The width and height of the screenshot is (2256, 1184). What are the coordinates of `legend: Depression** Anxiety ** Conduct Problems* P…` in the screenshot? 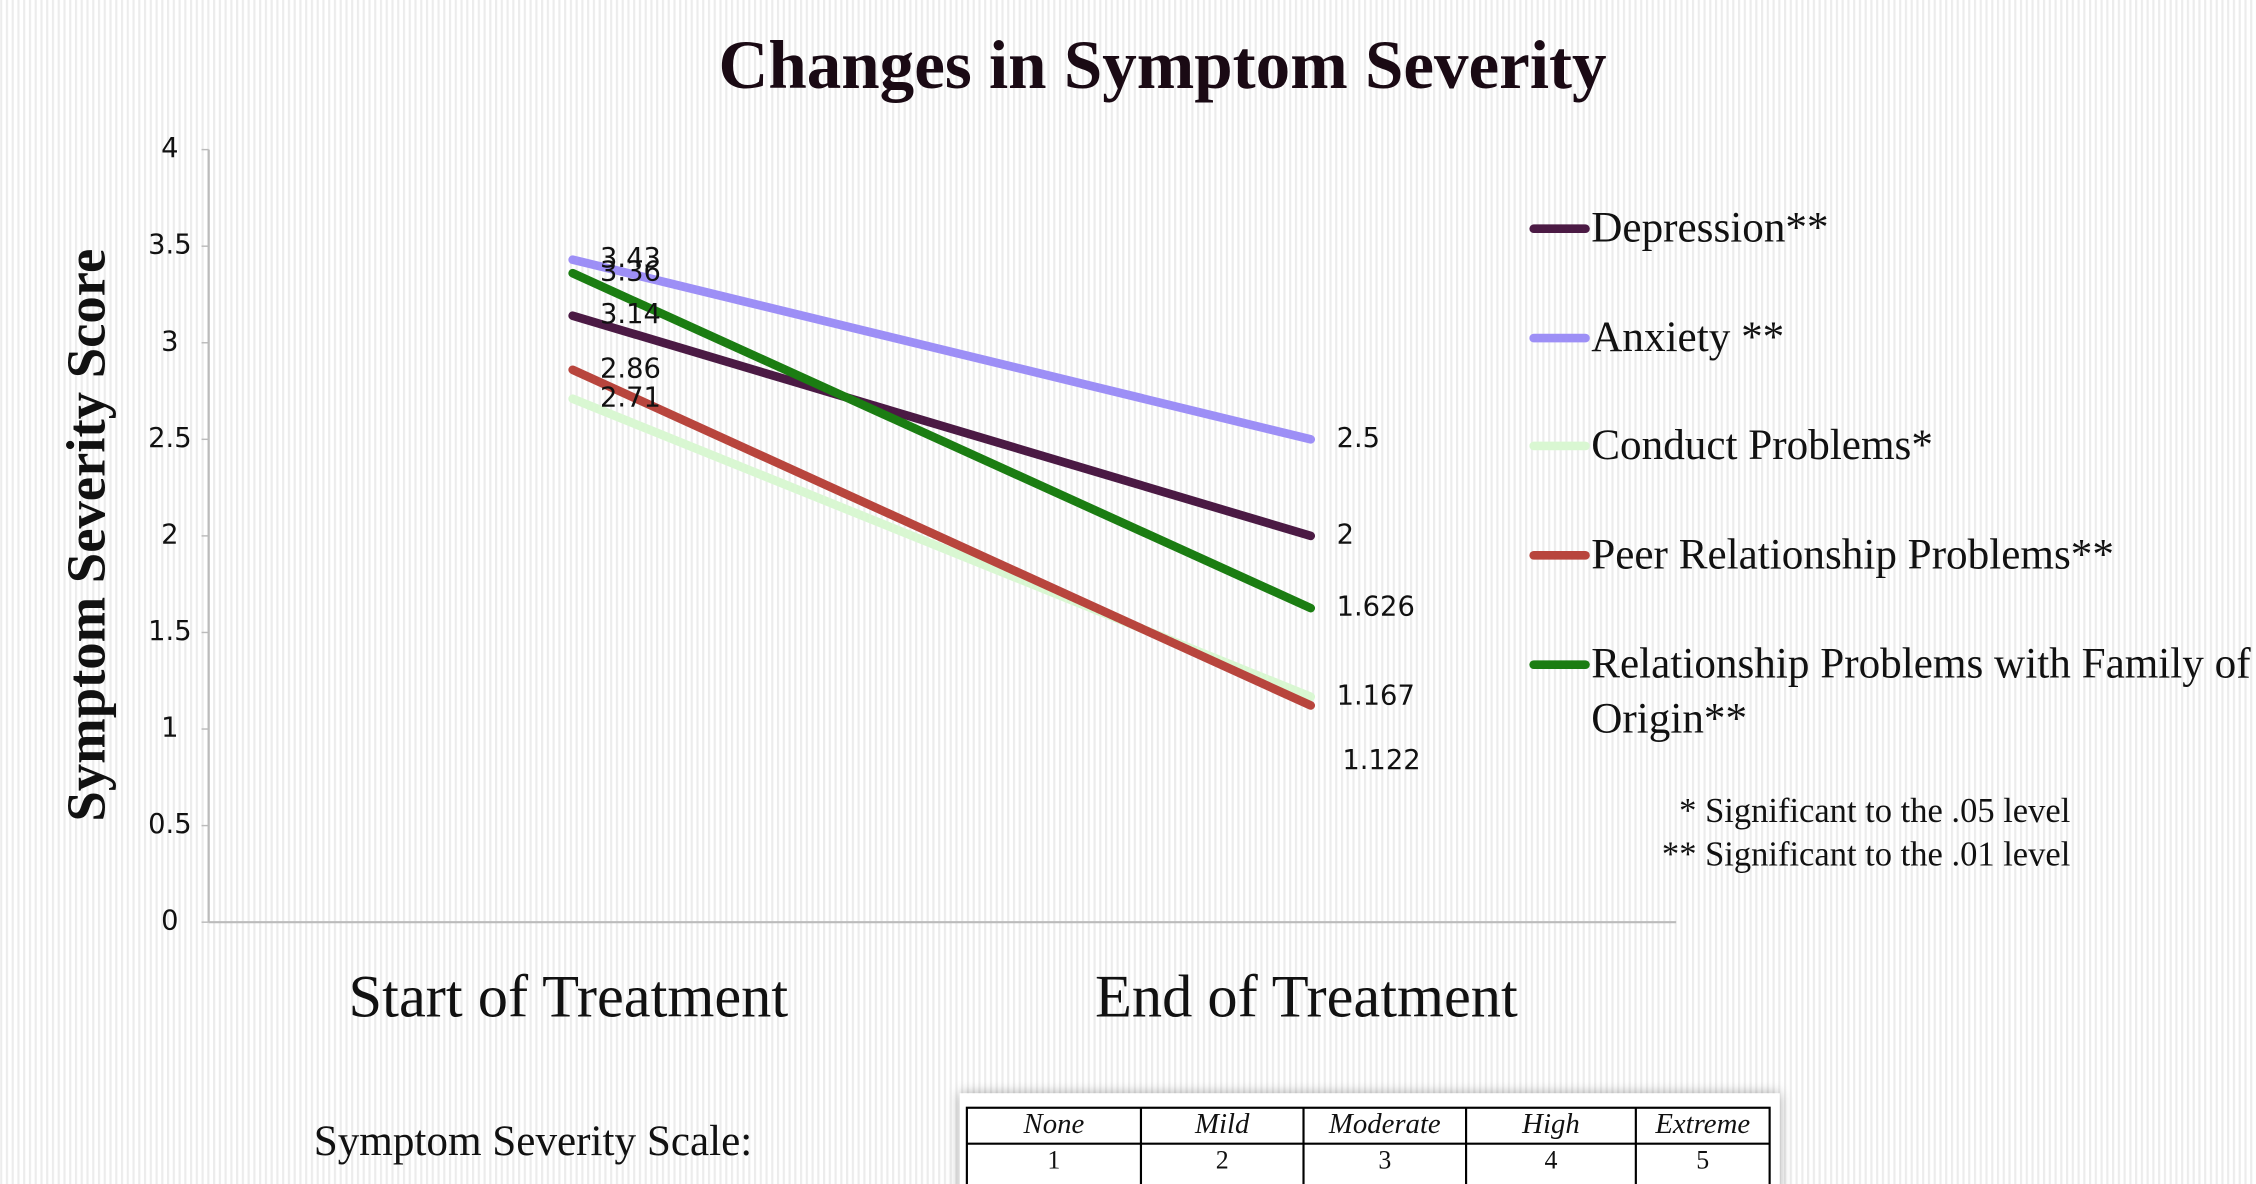 It's located at (1921, 473).